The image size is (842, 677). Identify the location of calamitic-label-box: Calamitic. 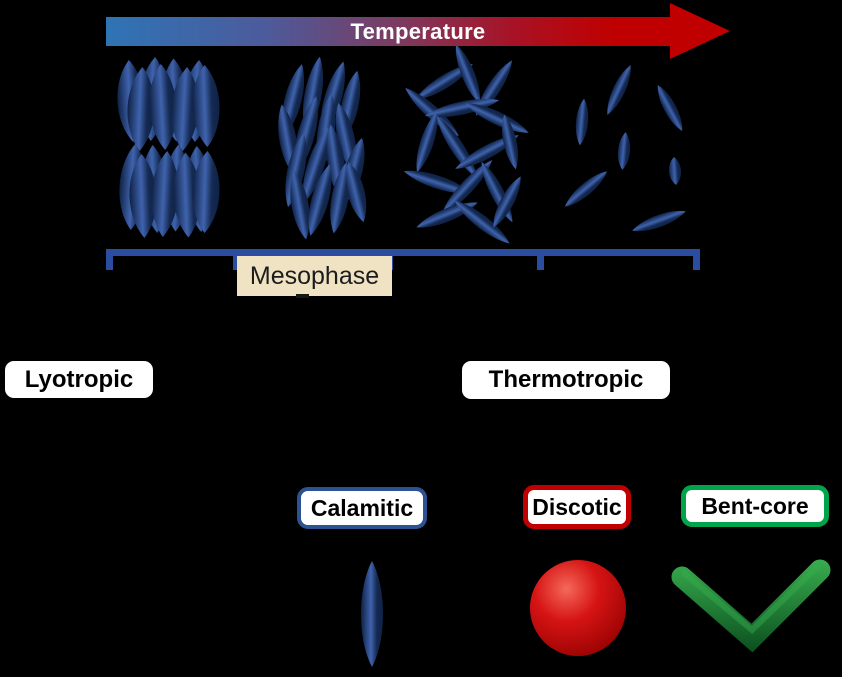
(362, 508).